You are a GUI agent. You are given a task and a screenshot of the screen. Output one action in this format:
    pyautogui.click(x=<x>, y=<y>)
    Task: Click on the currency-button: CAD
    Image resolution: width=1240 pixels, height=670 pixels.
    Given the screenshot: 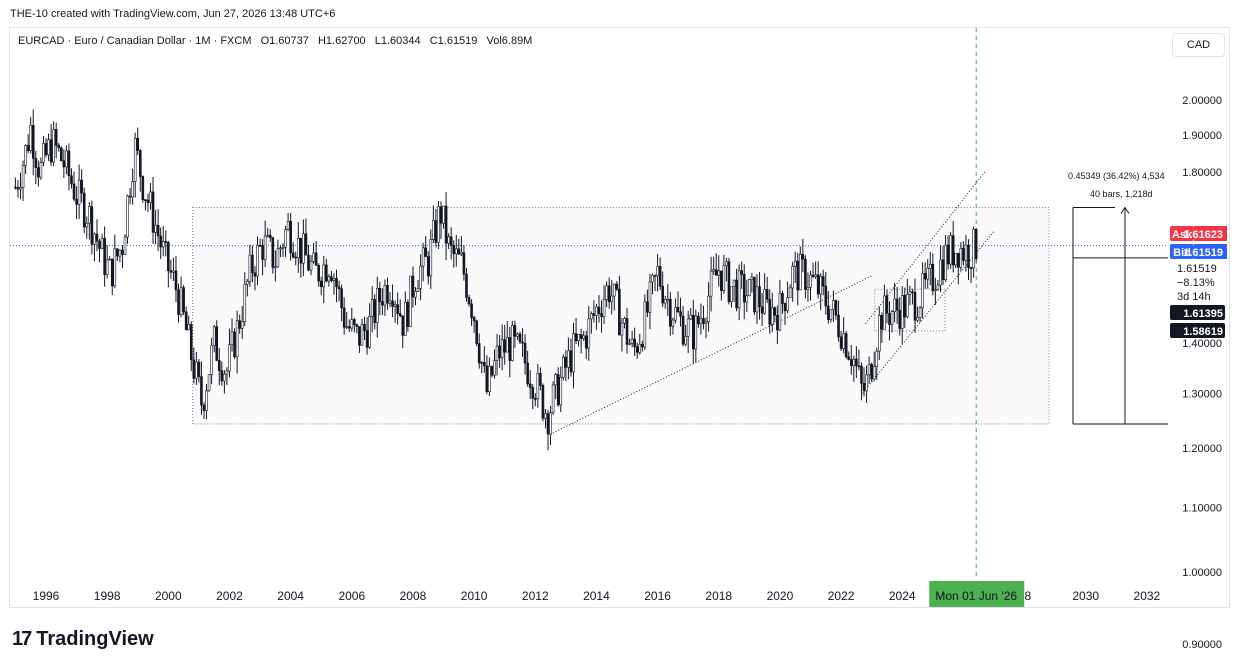 What is the action you would take?
    pyautogui.click(x=1198, y=45)
    